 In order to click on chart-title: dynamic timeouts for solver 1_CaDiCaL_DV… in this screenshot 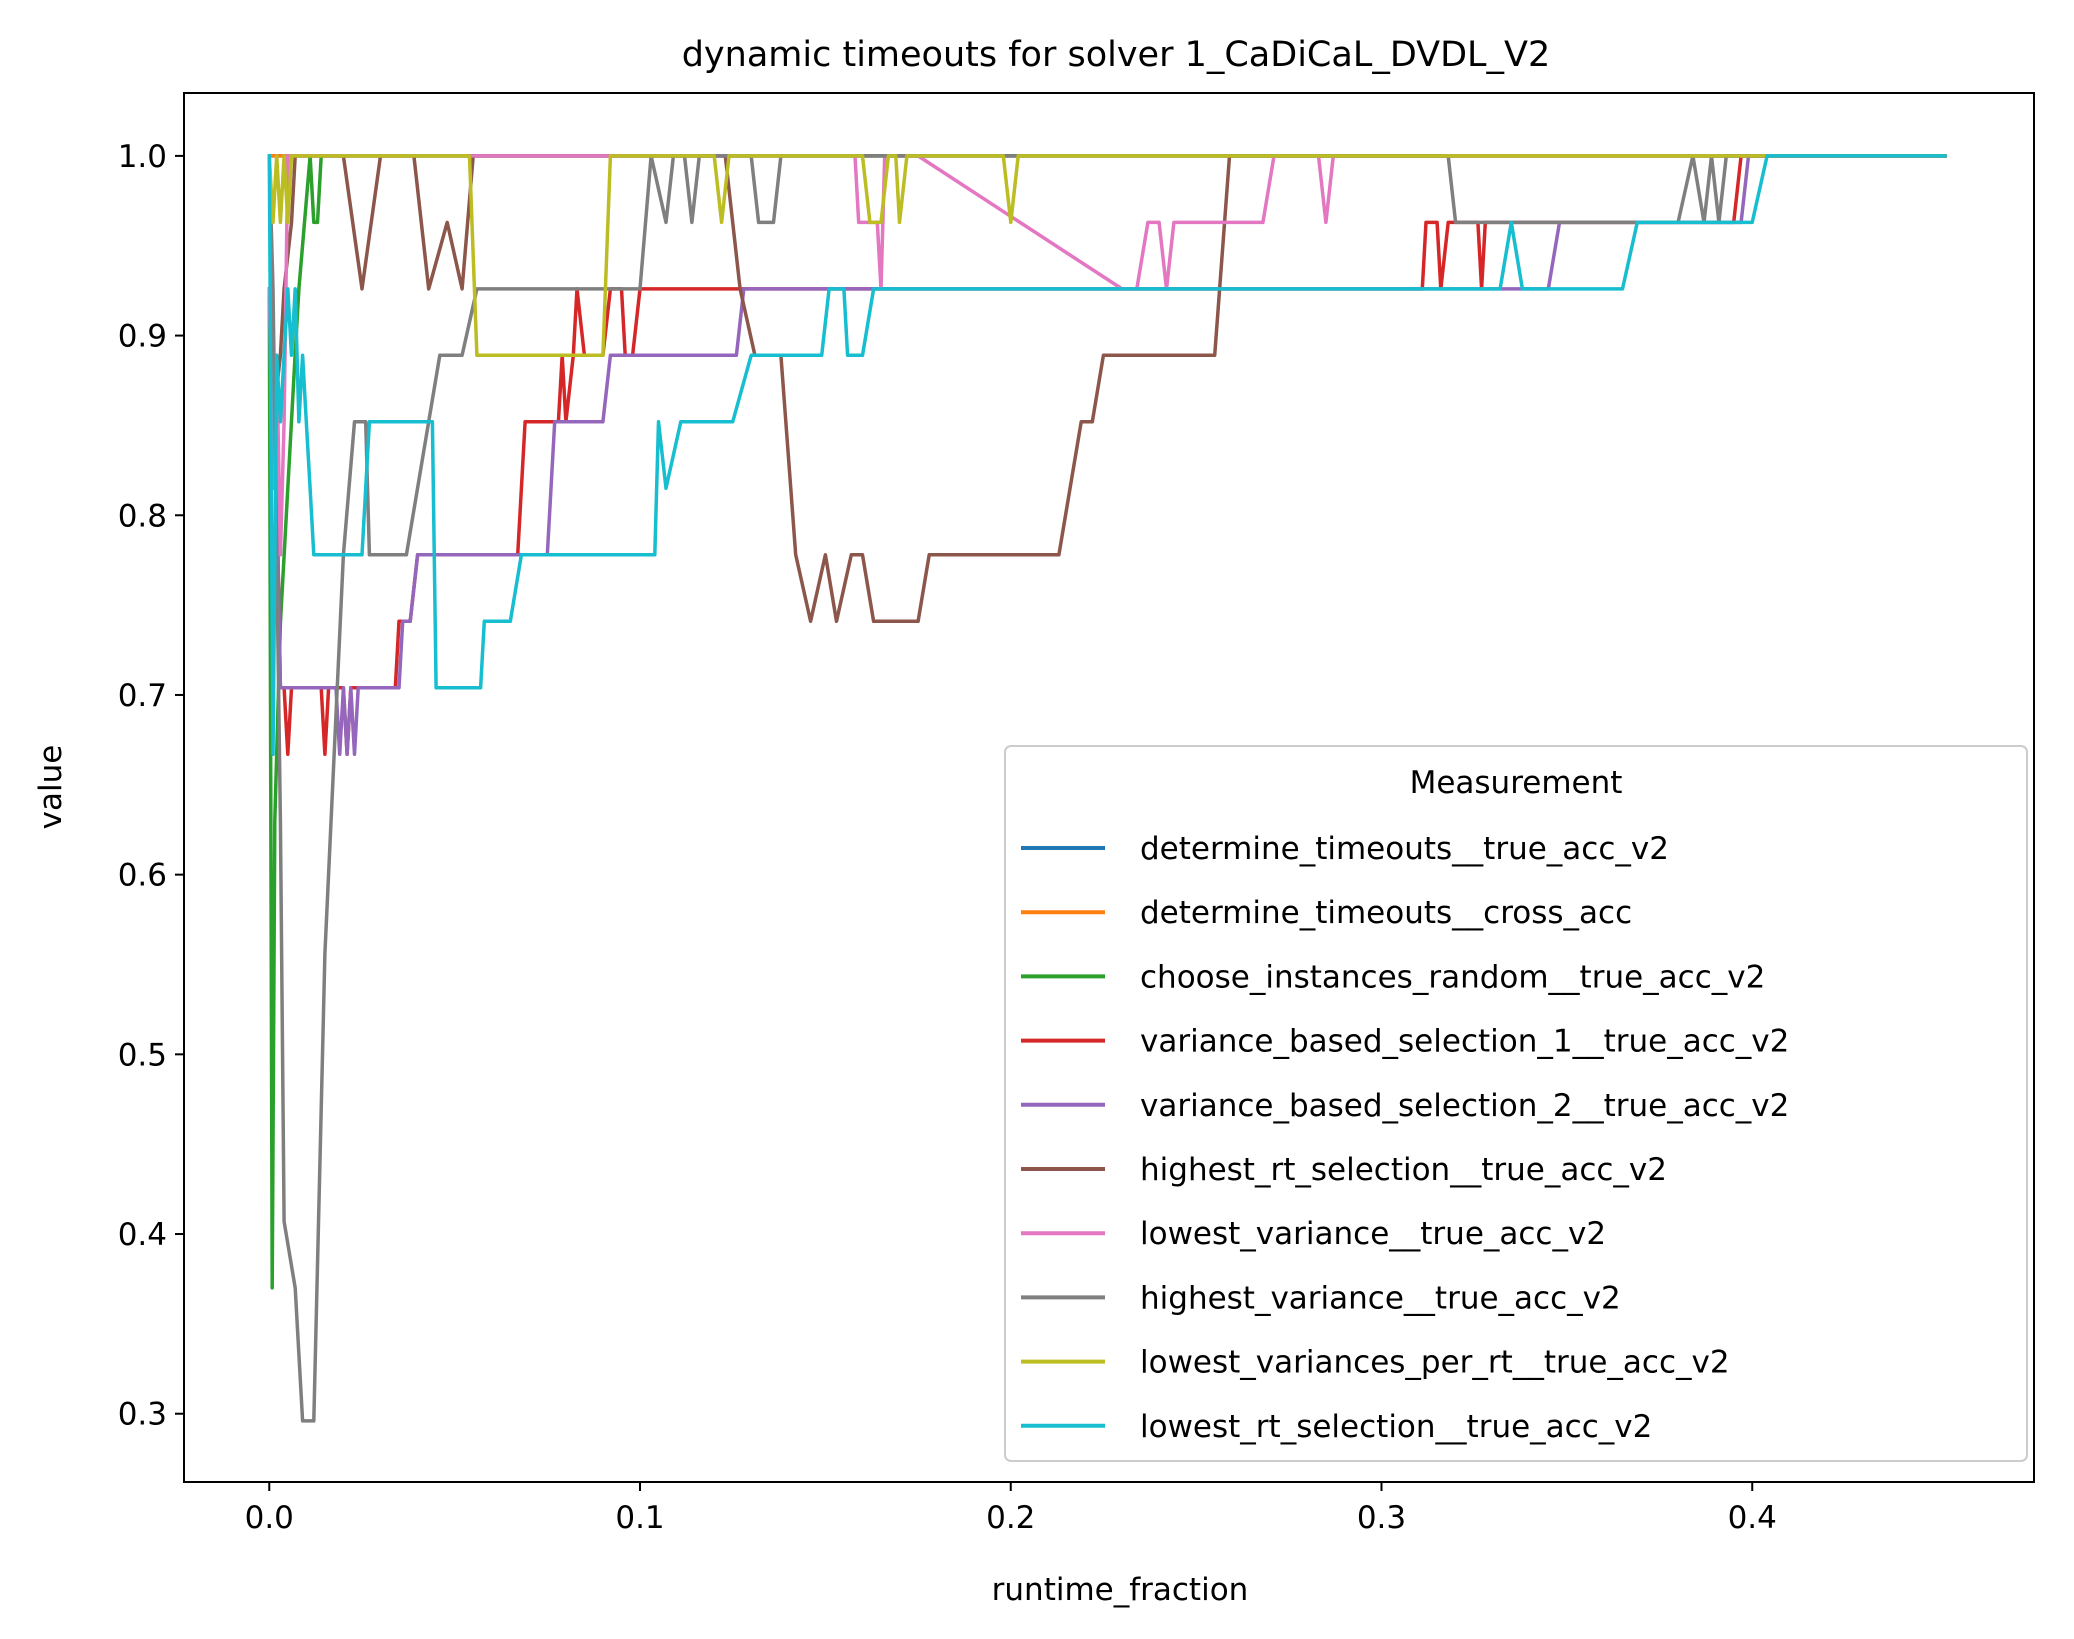, I will do `click(1116, 55)`.